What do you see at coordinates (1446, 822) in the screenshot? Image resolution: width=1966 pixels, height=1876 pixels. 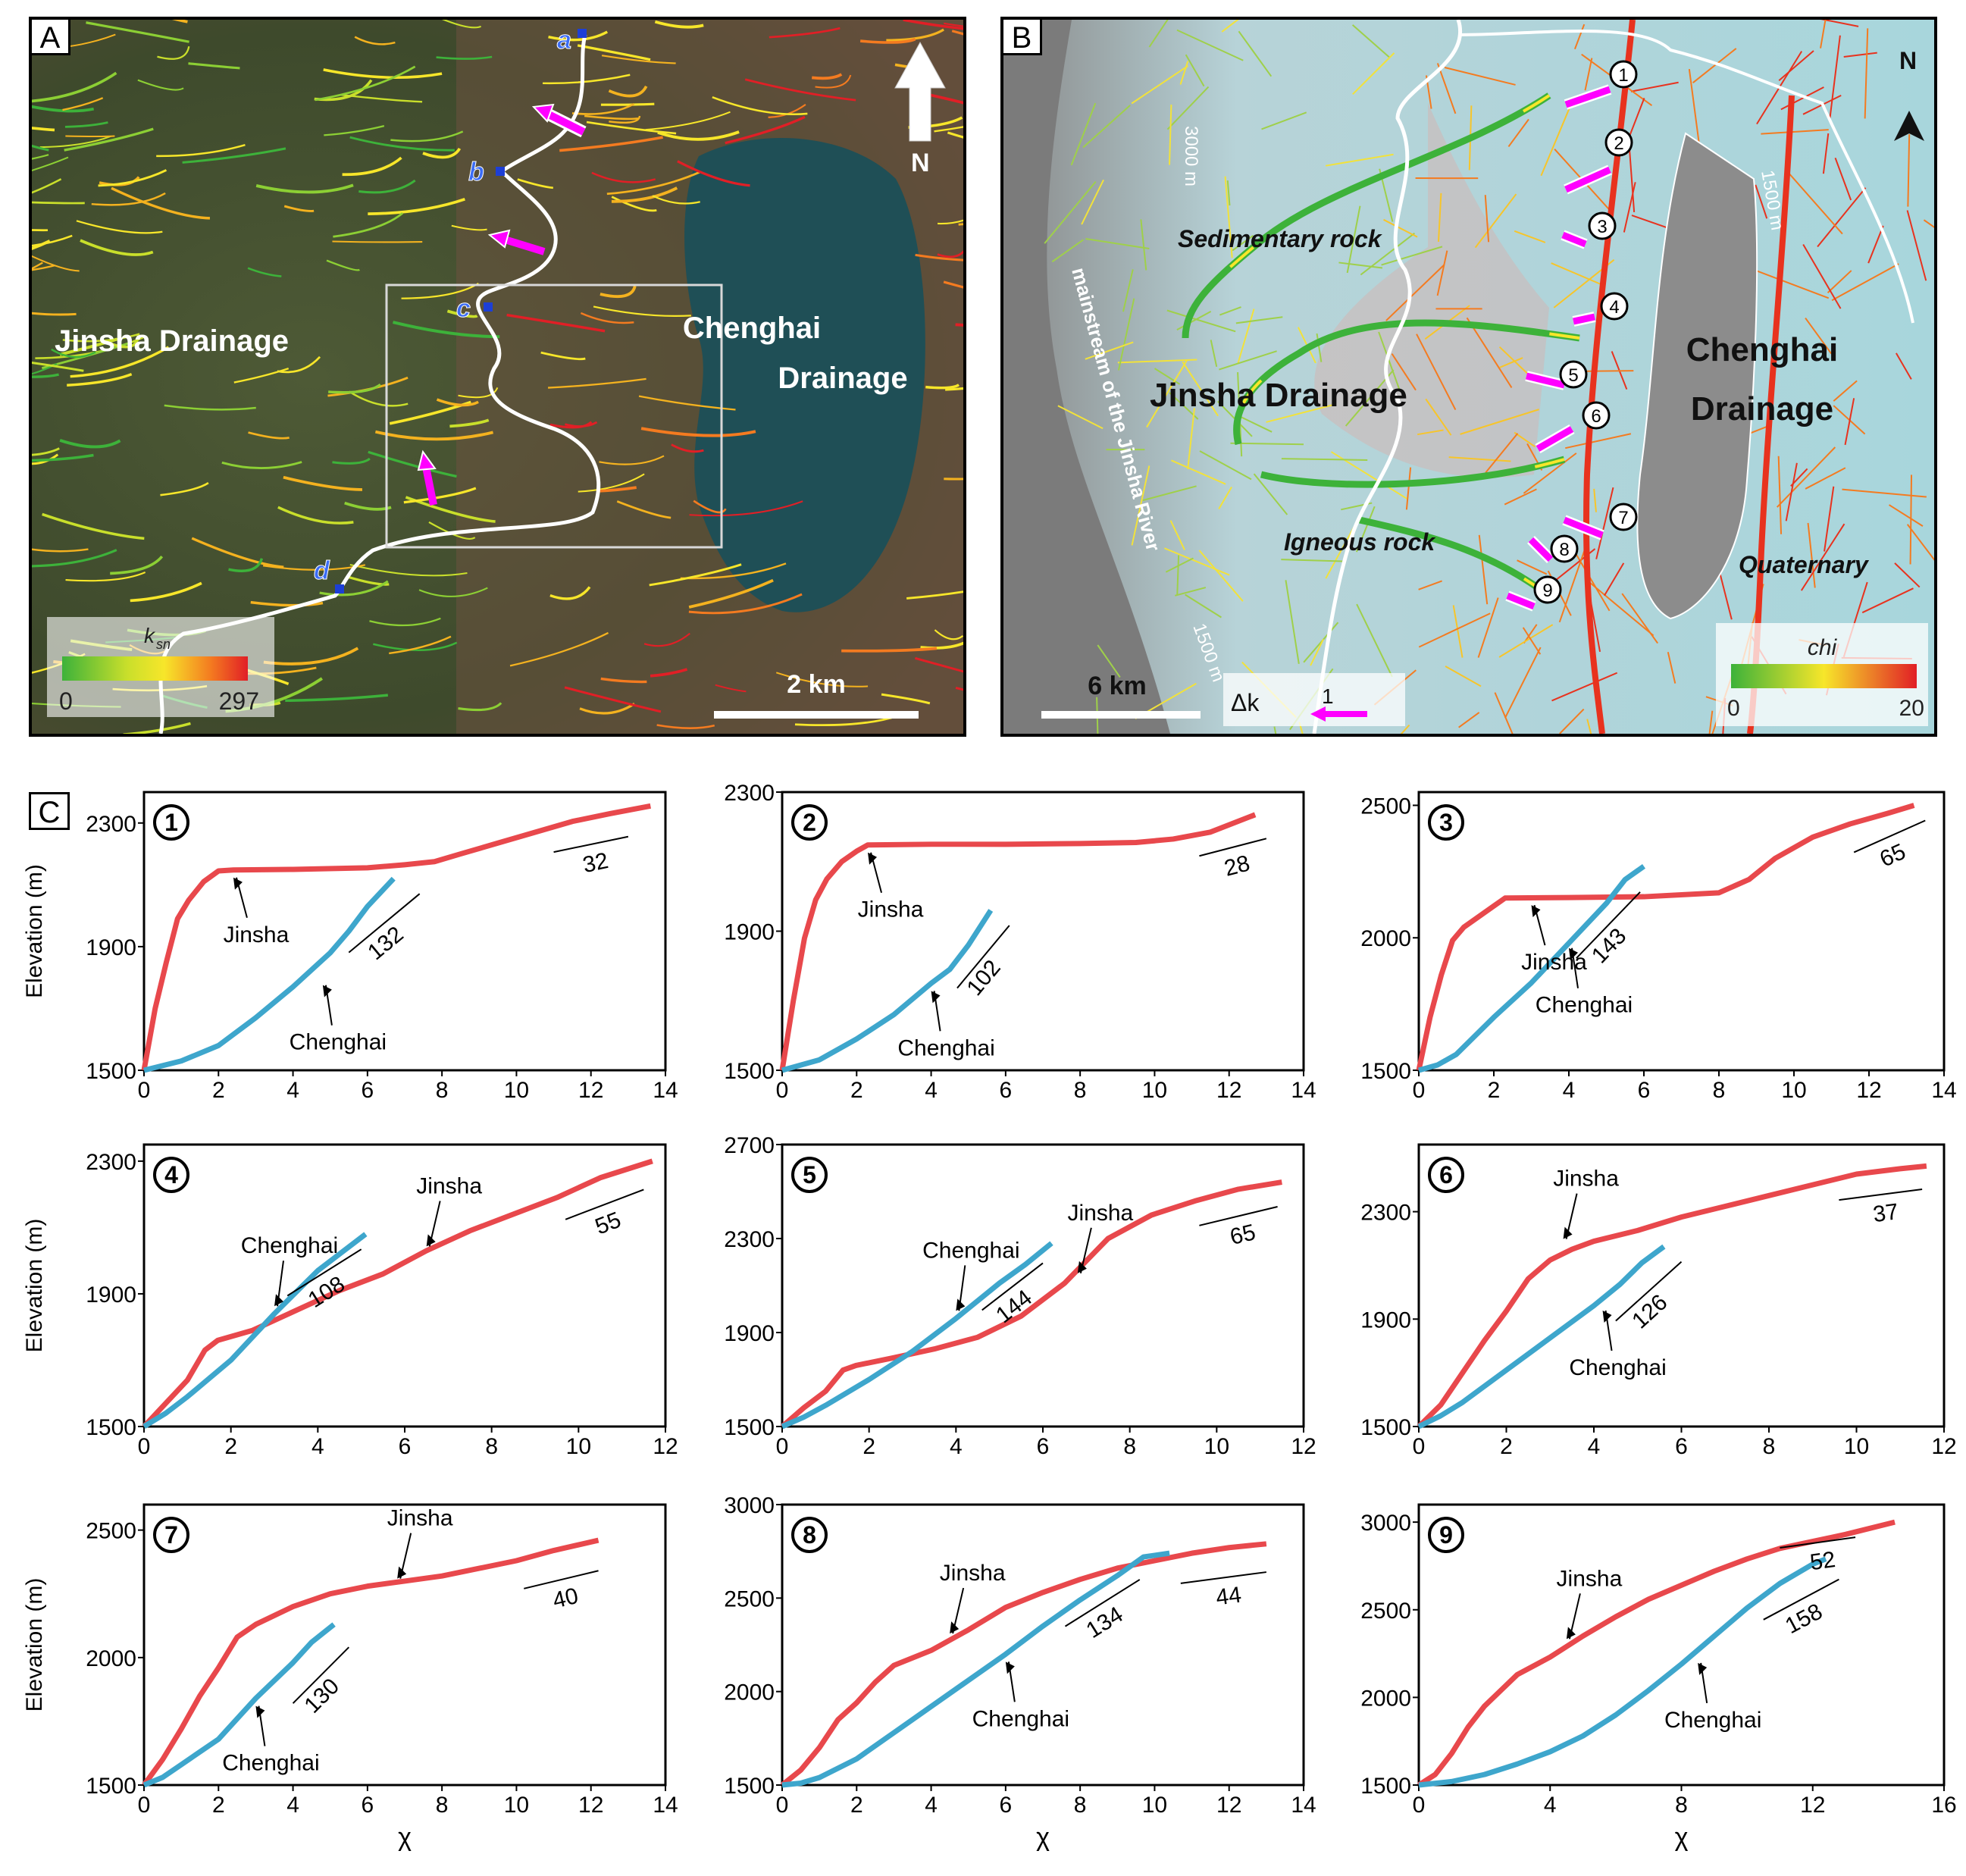 I see `chart-number-badge` at bounding box center [1446, 822].